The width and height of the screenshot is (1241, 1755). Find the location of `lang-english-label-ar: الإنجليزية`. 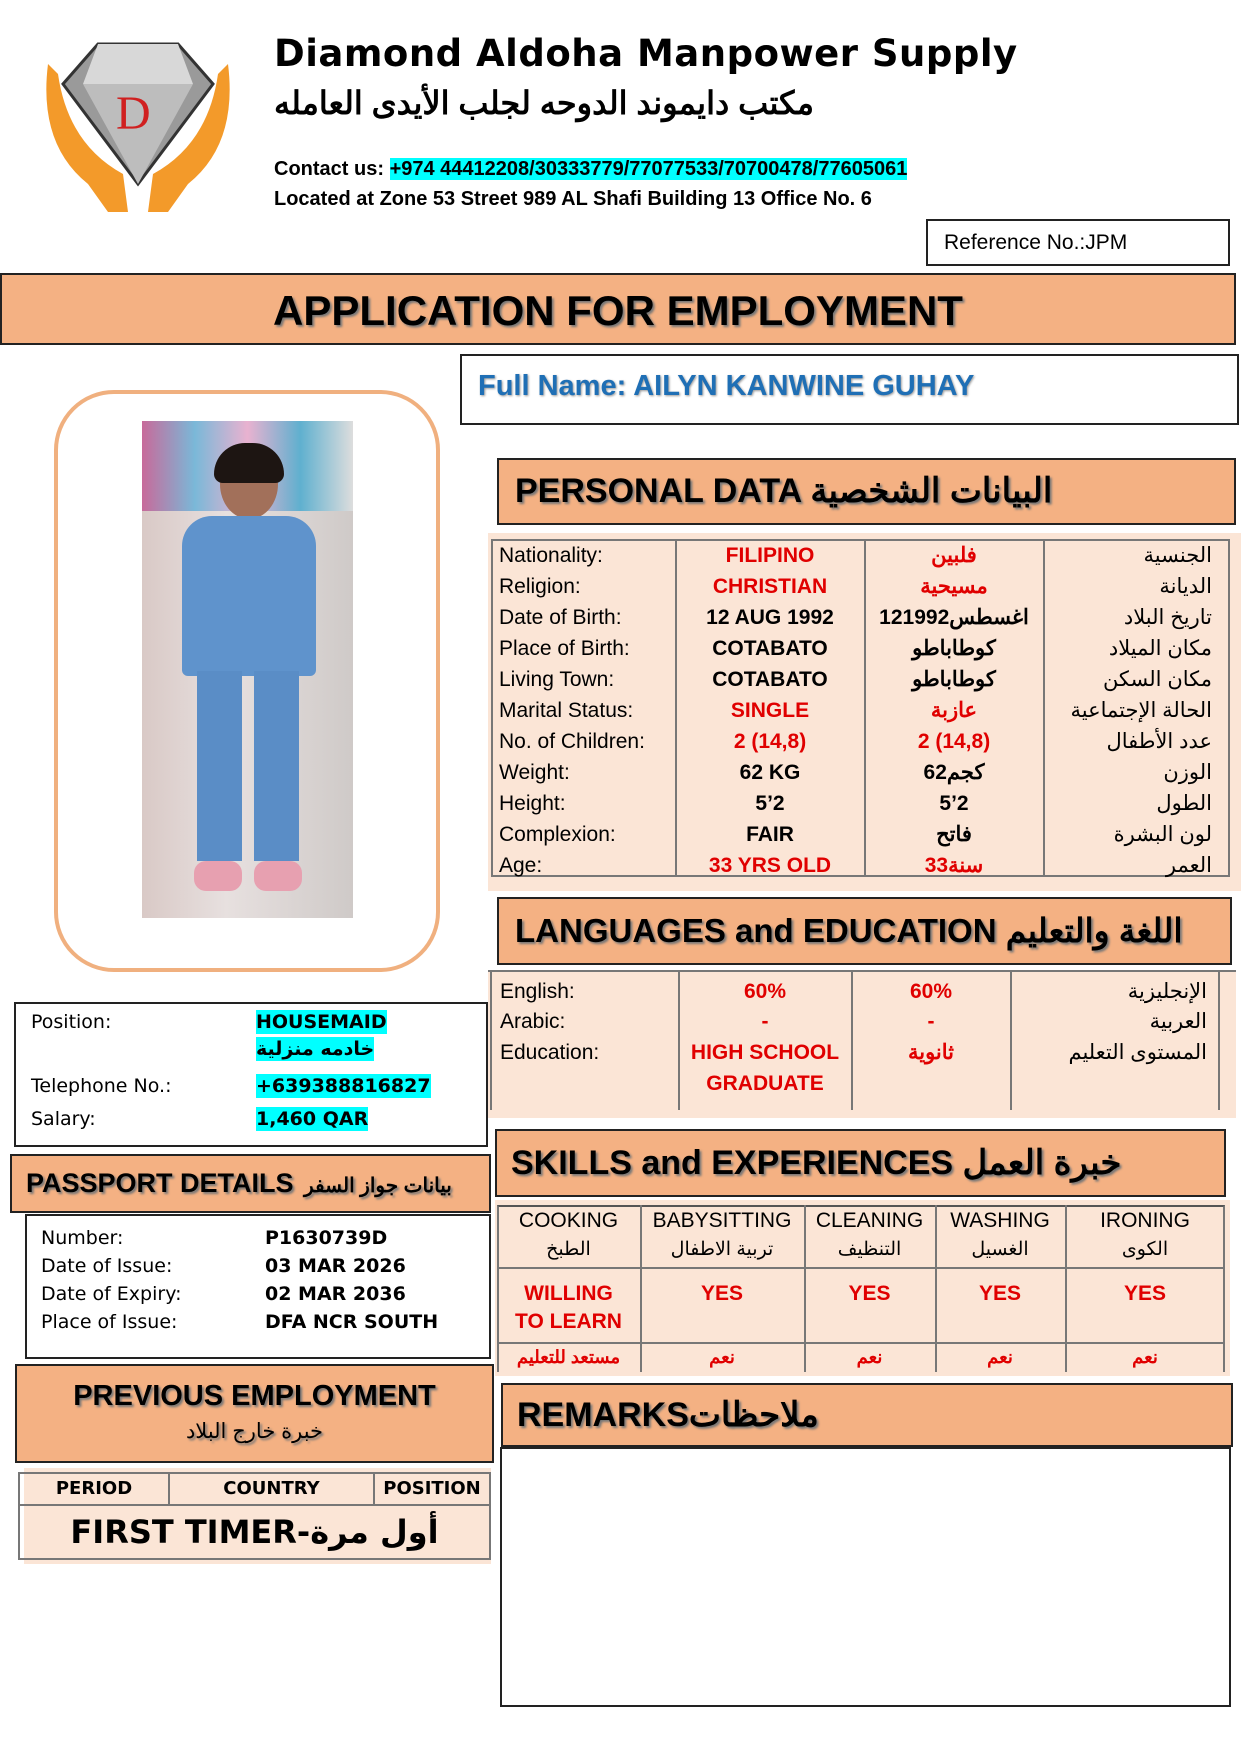

lang-english-label-ar: الإنجليزية is located at coordinates (1167, 991).